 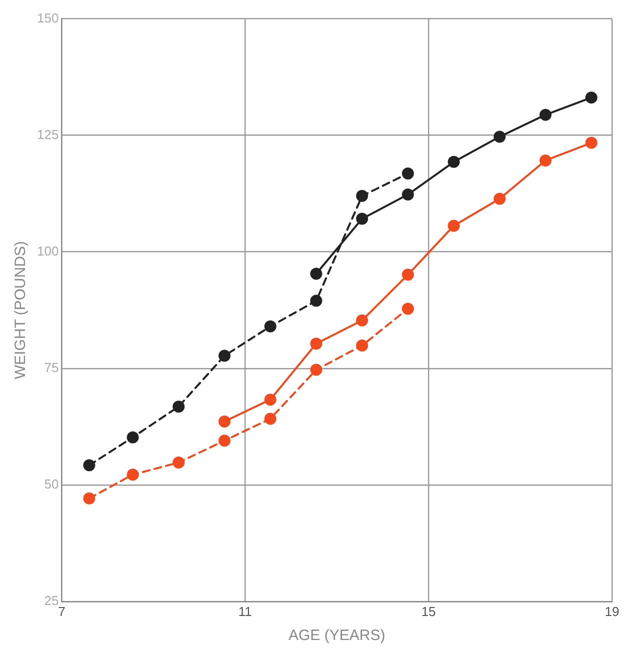 I want to click on y-tick-label: 75, so click(x=51, y=367).